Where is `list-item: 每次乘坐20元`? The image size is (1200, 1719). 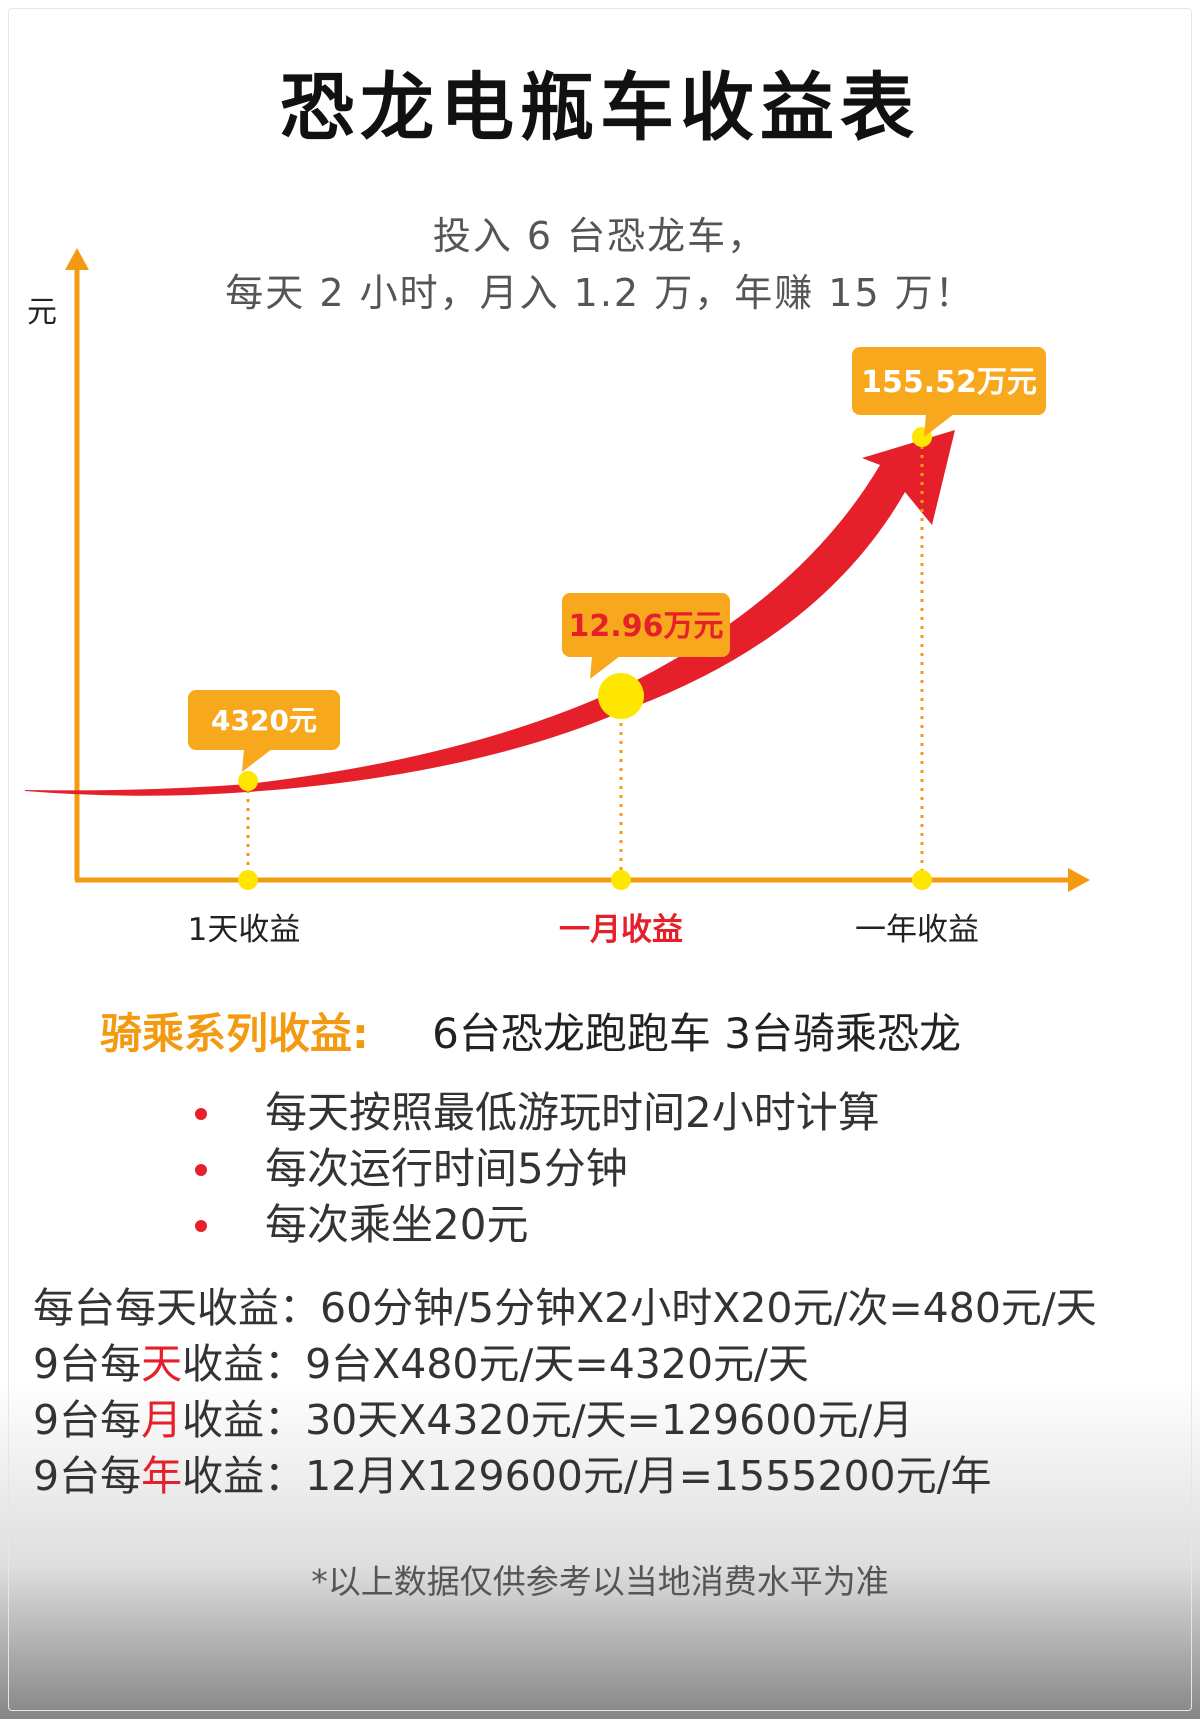 list-item: 每次乘坐20元 is located at coordinates (537, 1225).